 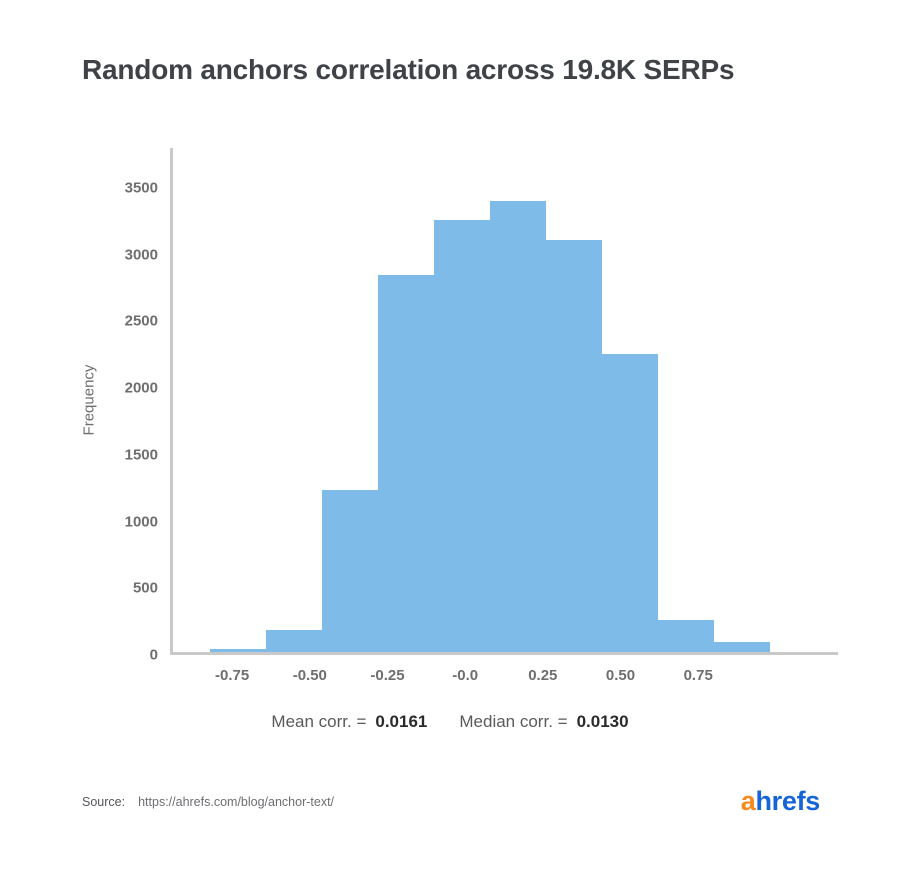 I want to click on y-tick-label: 2500, so click(x=141, y=321).